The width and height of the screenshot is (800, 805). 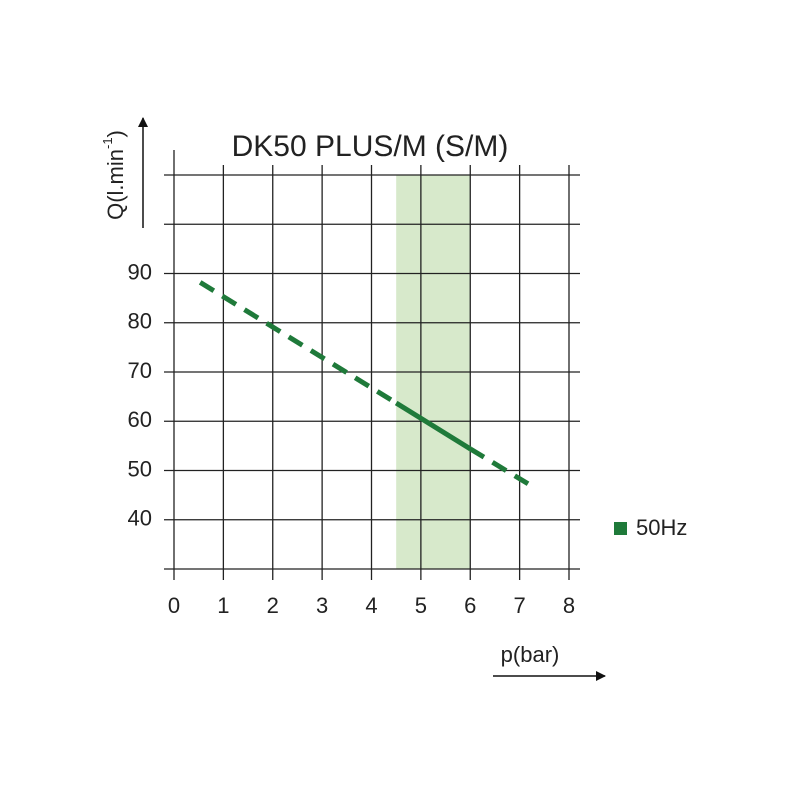 What do you see at coordinates (140, 370) in the screenshot?
I see `y-tick-label: 70` at bounding box center [140, 370].